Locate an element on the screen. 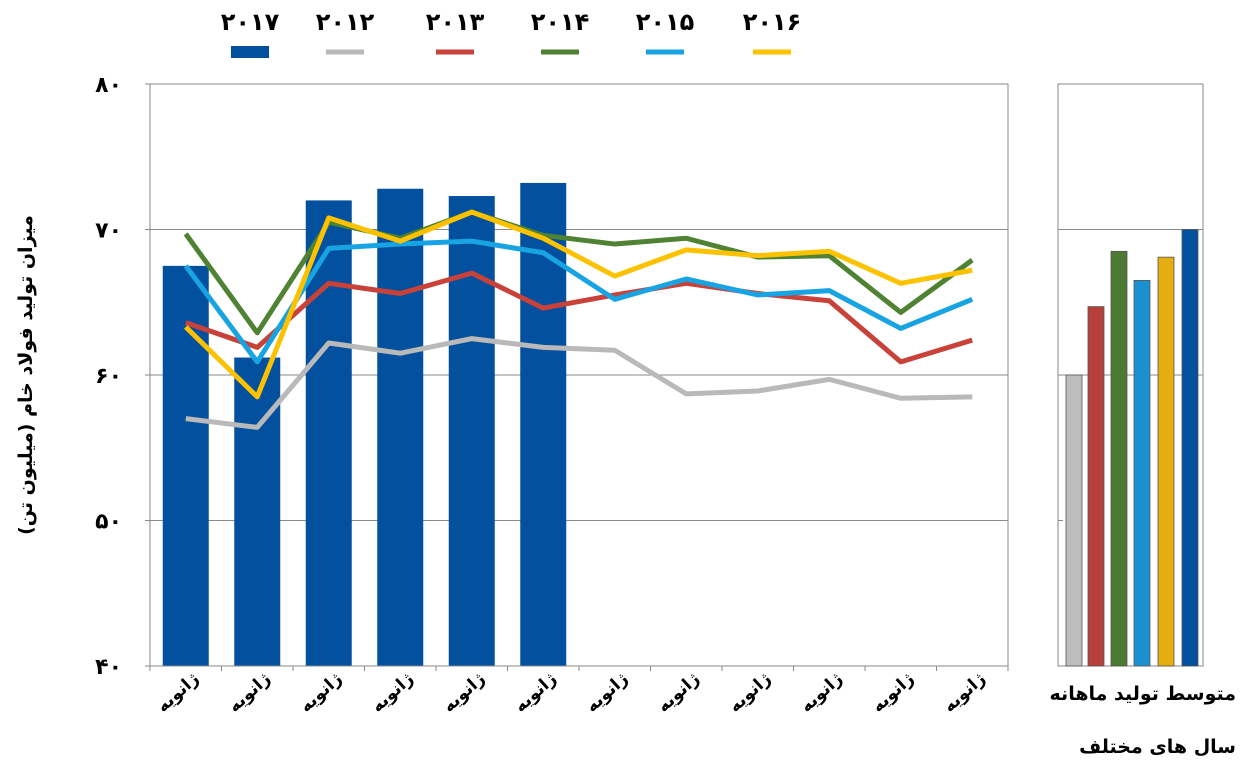 The height and width of the screenshot is (777, 1240). legend-label: ۲۰۱۴ is located at coordinates (560, 22).